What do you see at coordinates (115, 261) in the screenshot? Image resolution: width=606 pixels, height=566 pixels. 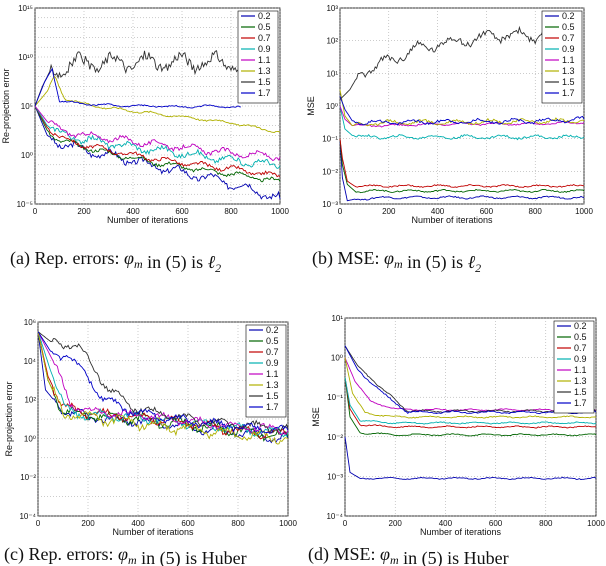 I see `caption-a: (a) Rep. errors: φm in (5) is ℓ2` at bounding box center [115, 261].